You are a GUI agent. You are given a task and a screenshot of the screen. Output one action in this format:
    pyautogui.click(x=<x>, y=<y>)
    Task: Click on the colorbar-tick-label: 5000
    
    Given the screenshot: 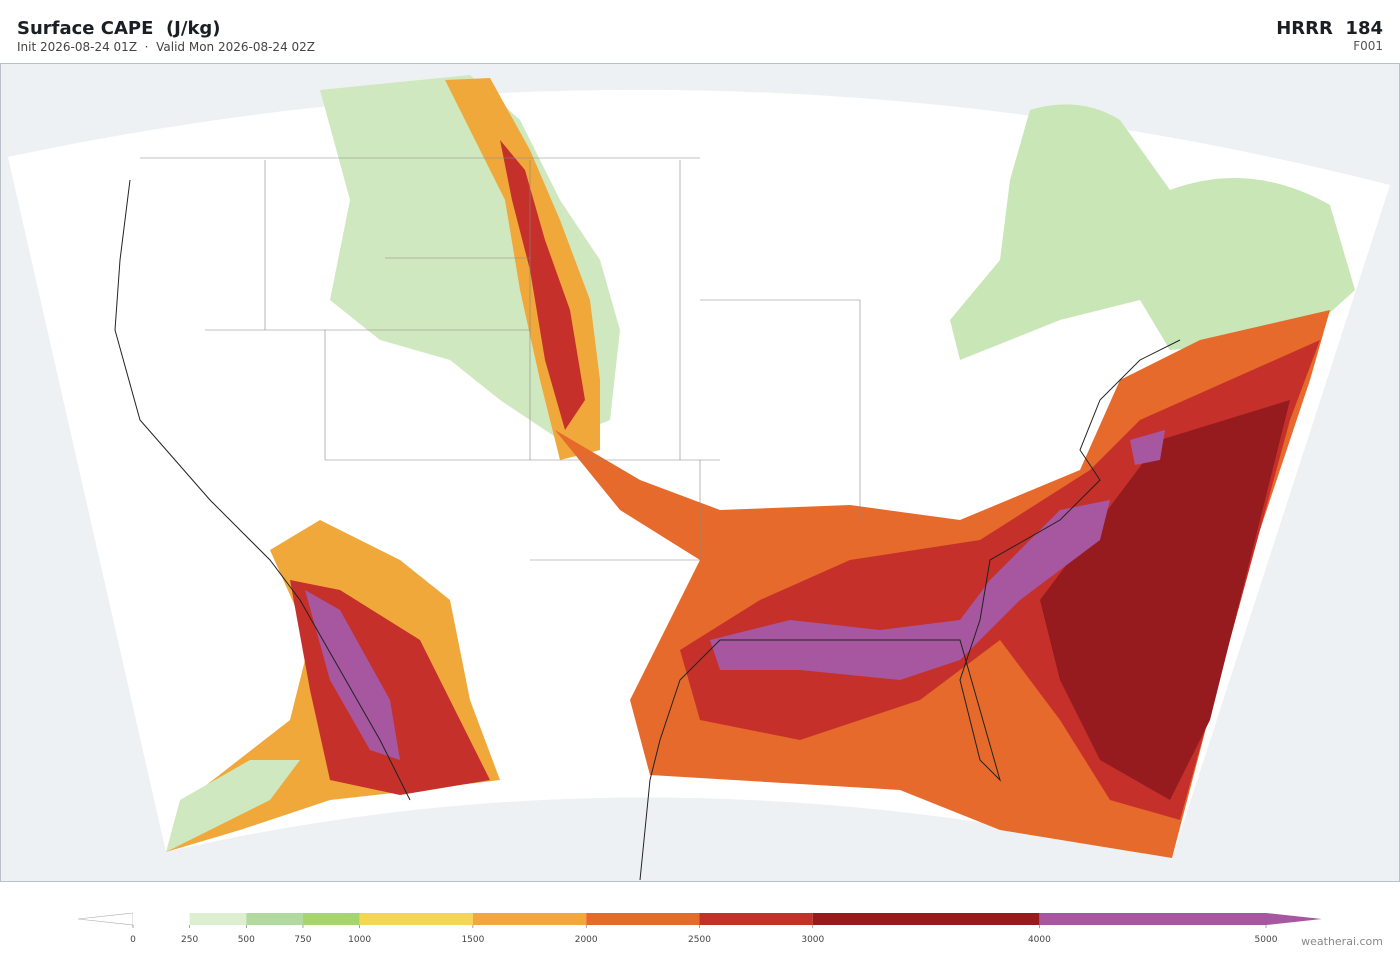 What is the action you would take?
    pyautogui.click(x=1266, y=940)
    